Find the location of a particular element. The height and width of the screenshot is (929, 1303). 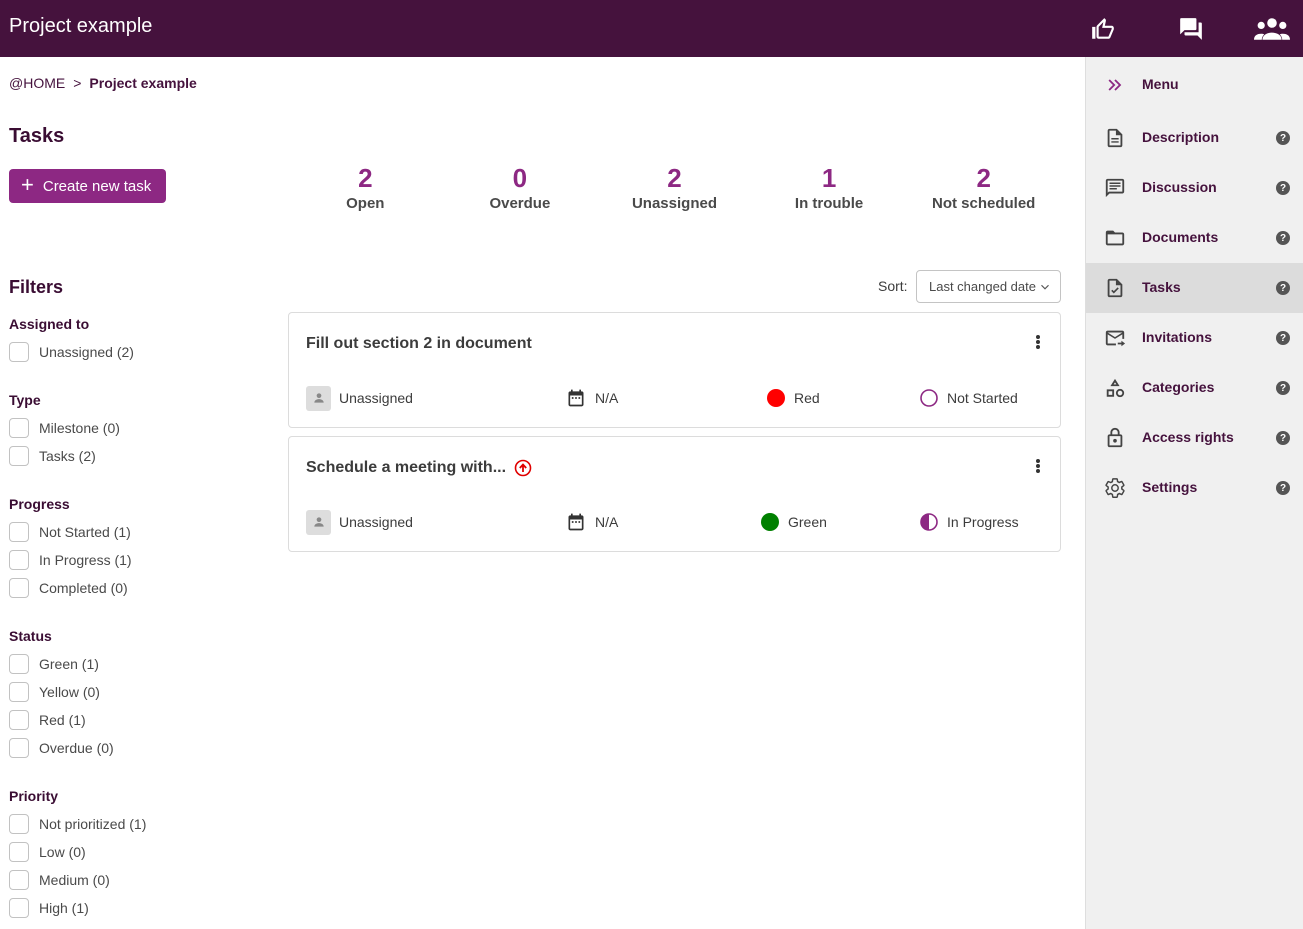

create-task-button: + Create new task is located at coordinates (87, 186).